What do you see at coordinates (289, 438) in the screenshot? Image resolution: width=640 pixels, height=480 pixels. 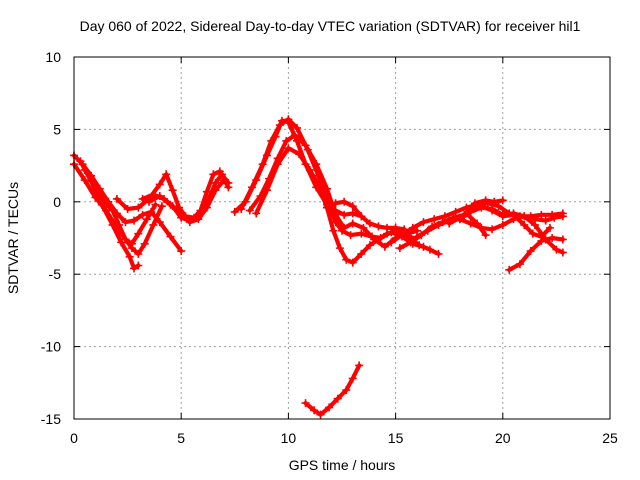 I see `x-tick-label: 10` at bounding box center [289, 438].